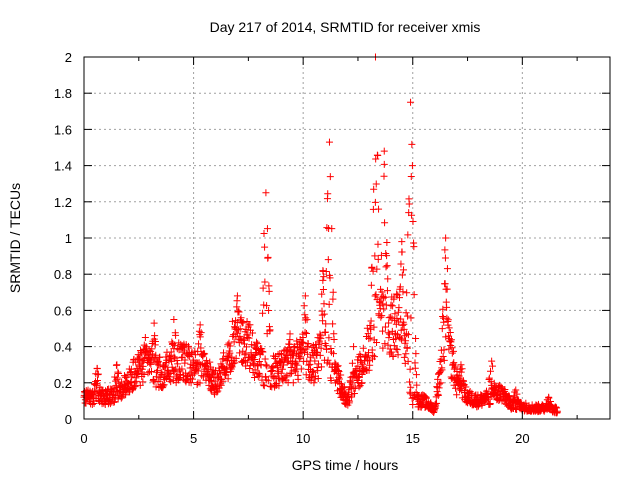 This screenshot has height=480, width=640. What do you see at coordinates (68, 238) in the screenshot?
I see `y-tick-label: 1` at bounding box center [68, 238].